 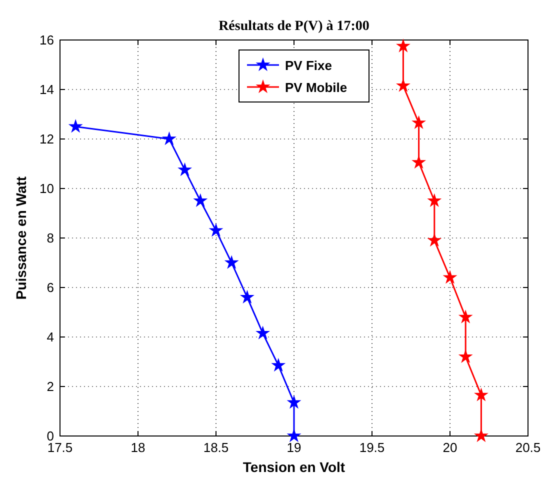 What do you see at coordinates (294, 26) in the screenshot?
I see `chart-title: Résultats de P(V) à 17:00` at bounding box center [294, 26].